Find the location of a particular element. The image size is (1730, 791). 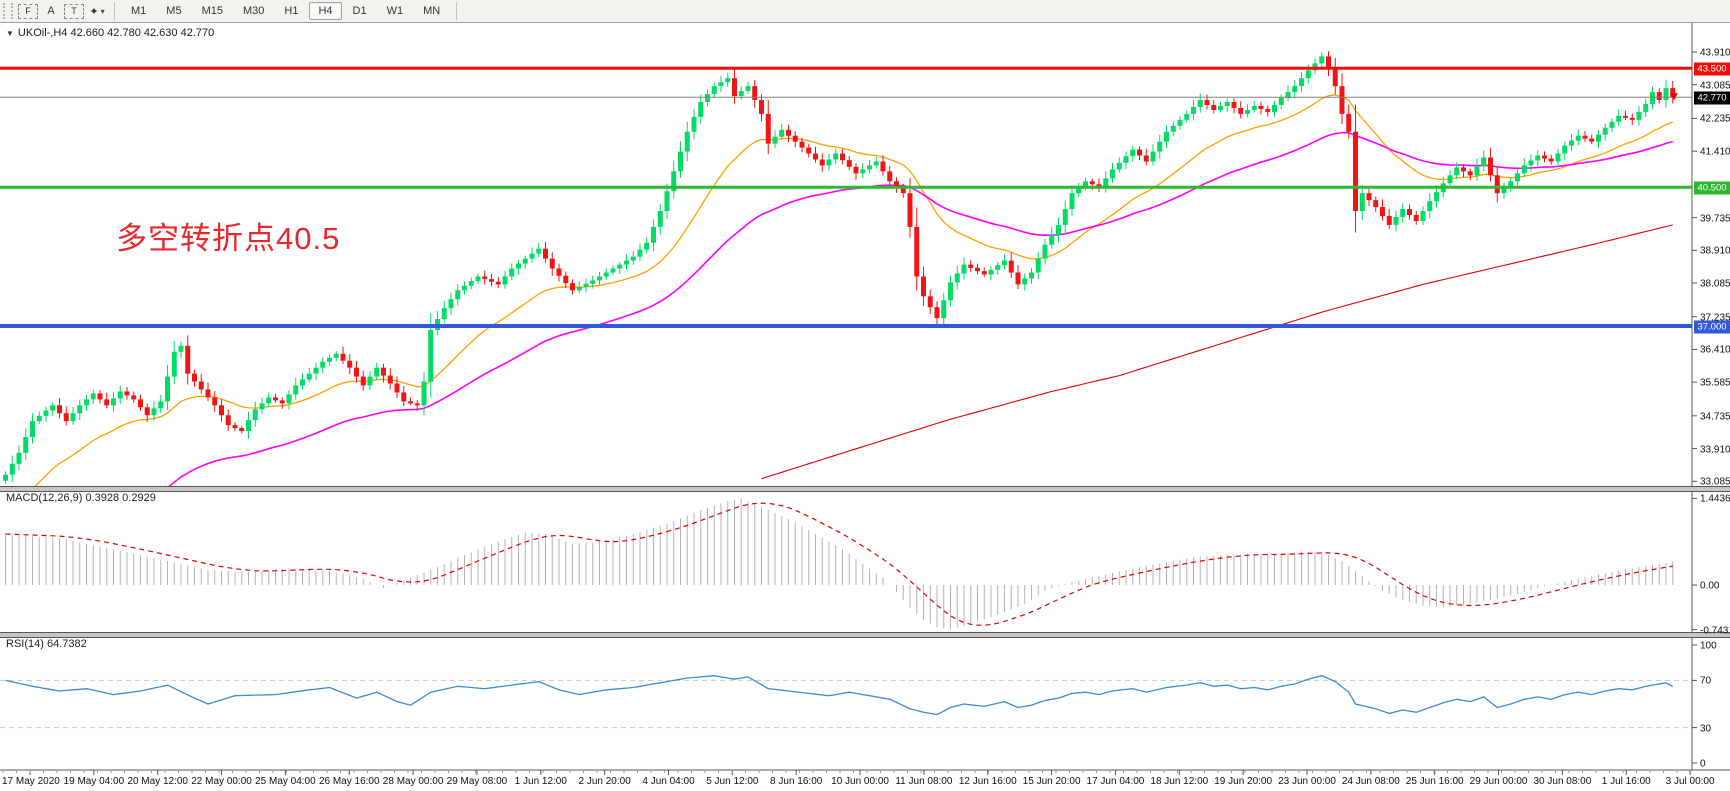

time-label: 17 May 2020 is located at coordinates (31, 781).